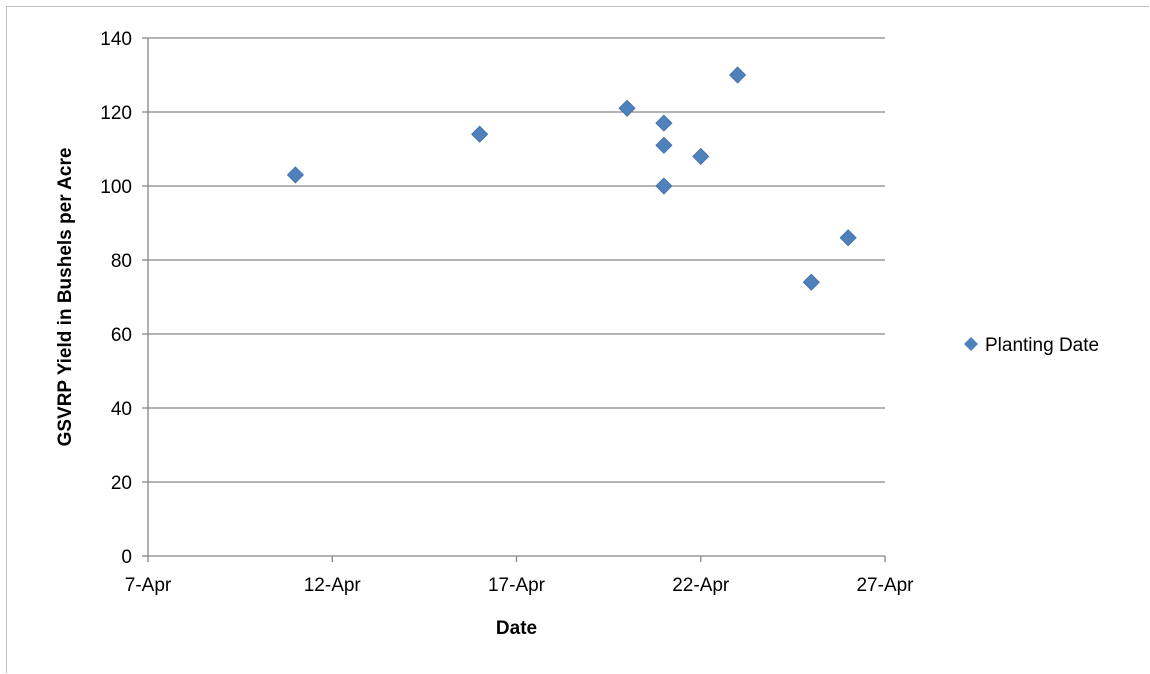 Image resolution: width=1150 pixels, height=674 pixels. Describe the element at coordinates (885, 585) in the screenshot. I see `x-tick-label: 27-Apr` at that location.